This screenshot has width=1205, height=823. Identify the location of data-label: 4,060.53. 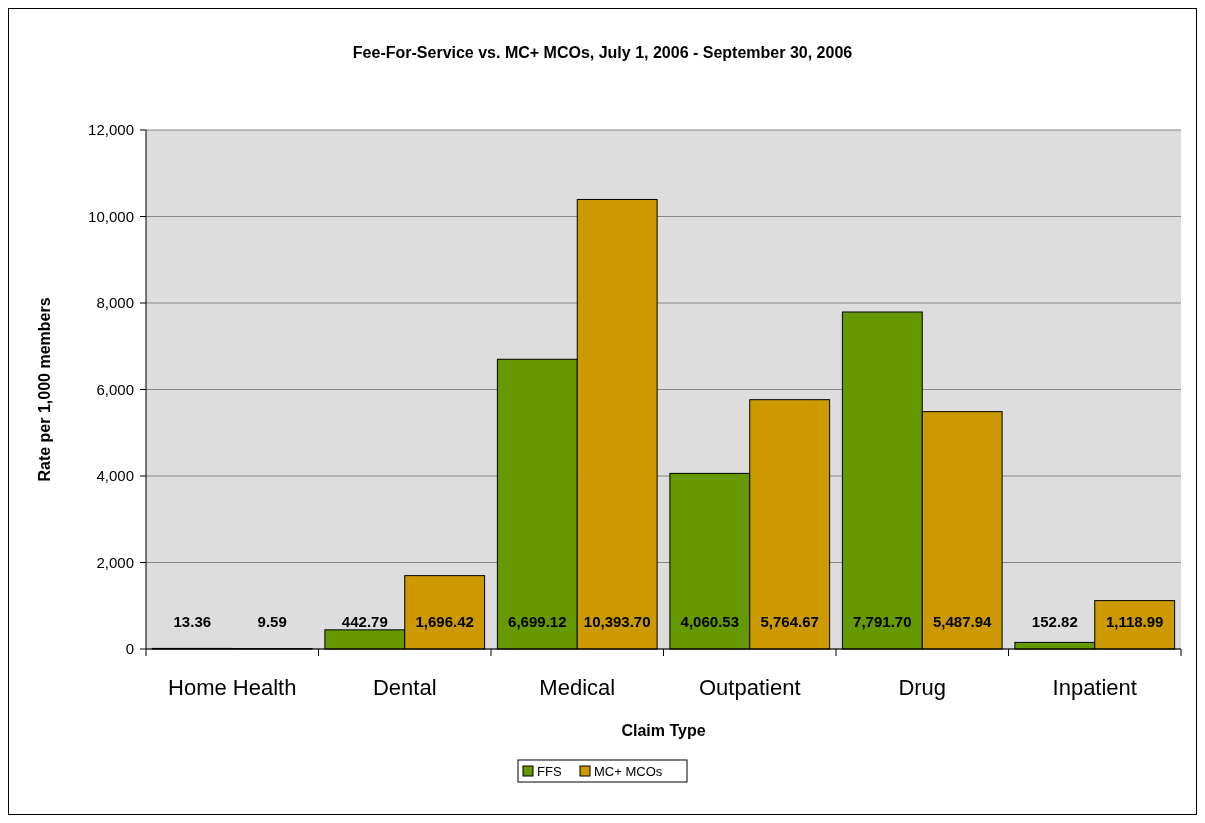
(710, 621).